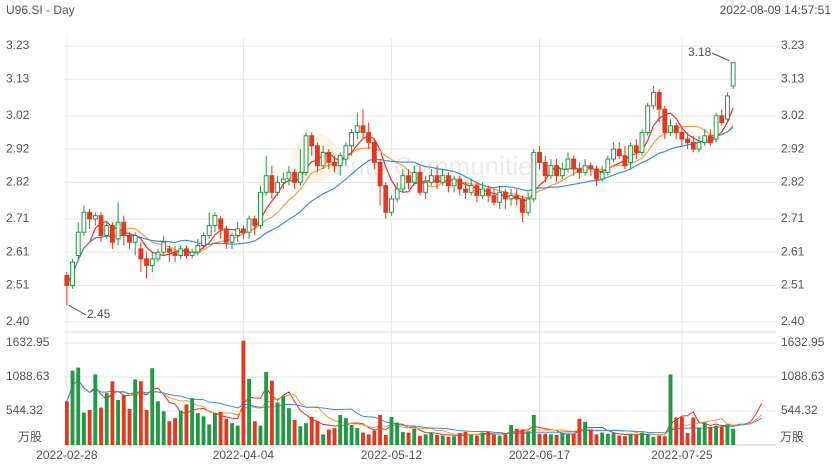 The width and height of the screenshot is (839, 469). Describe the element at coordinates (700, 52) in the screenshot. I see `high-annotation-label: 3.18` at that location.